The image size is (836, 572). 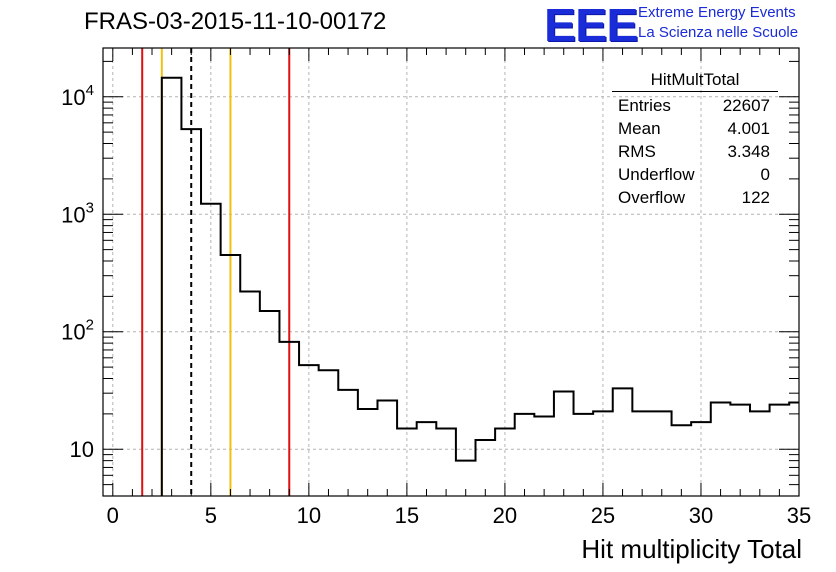 What do you see at coordinates (77, 96) in the screenshot?
I see `y-tick-label: 10⁴` at bounding box center [77, 96].